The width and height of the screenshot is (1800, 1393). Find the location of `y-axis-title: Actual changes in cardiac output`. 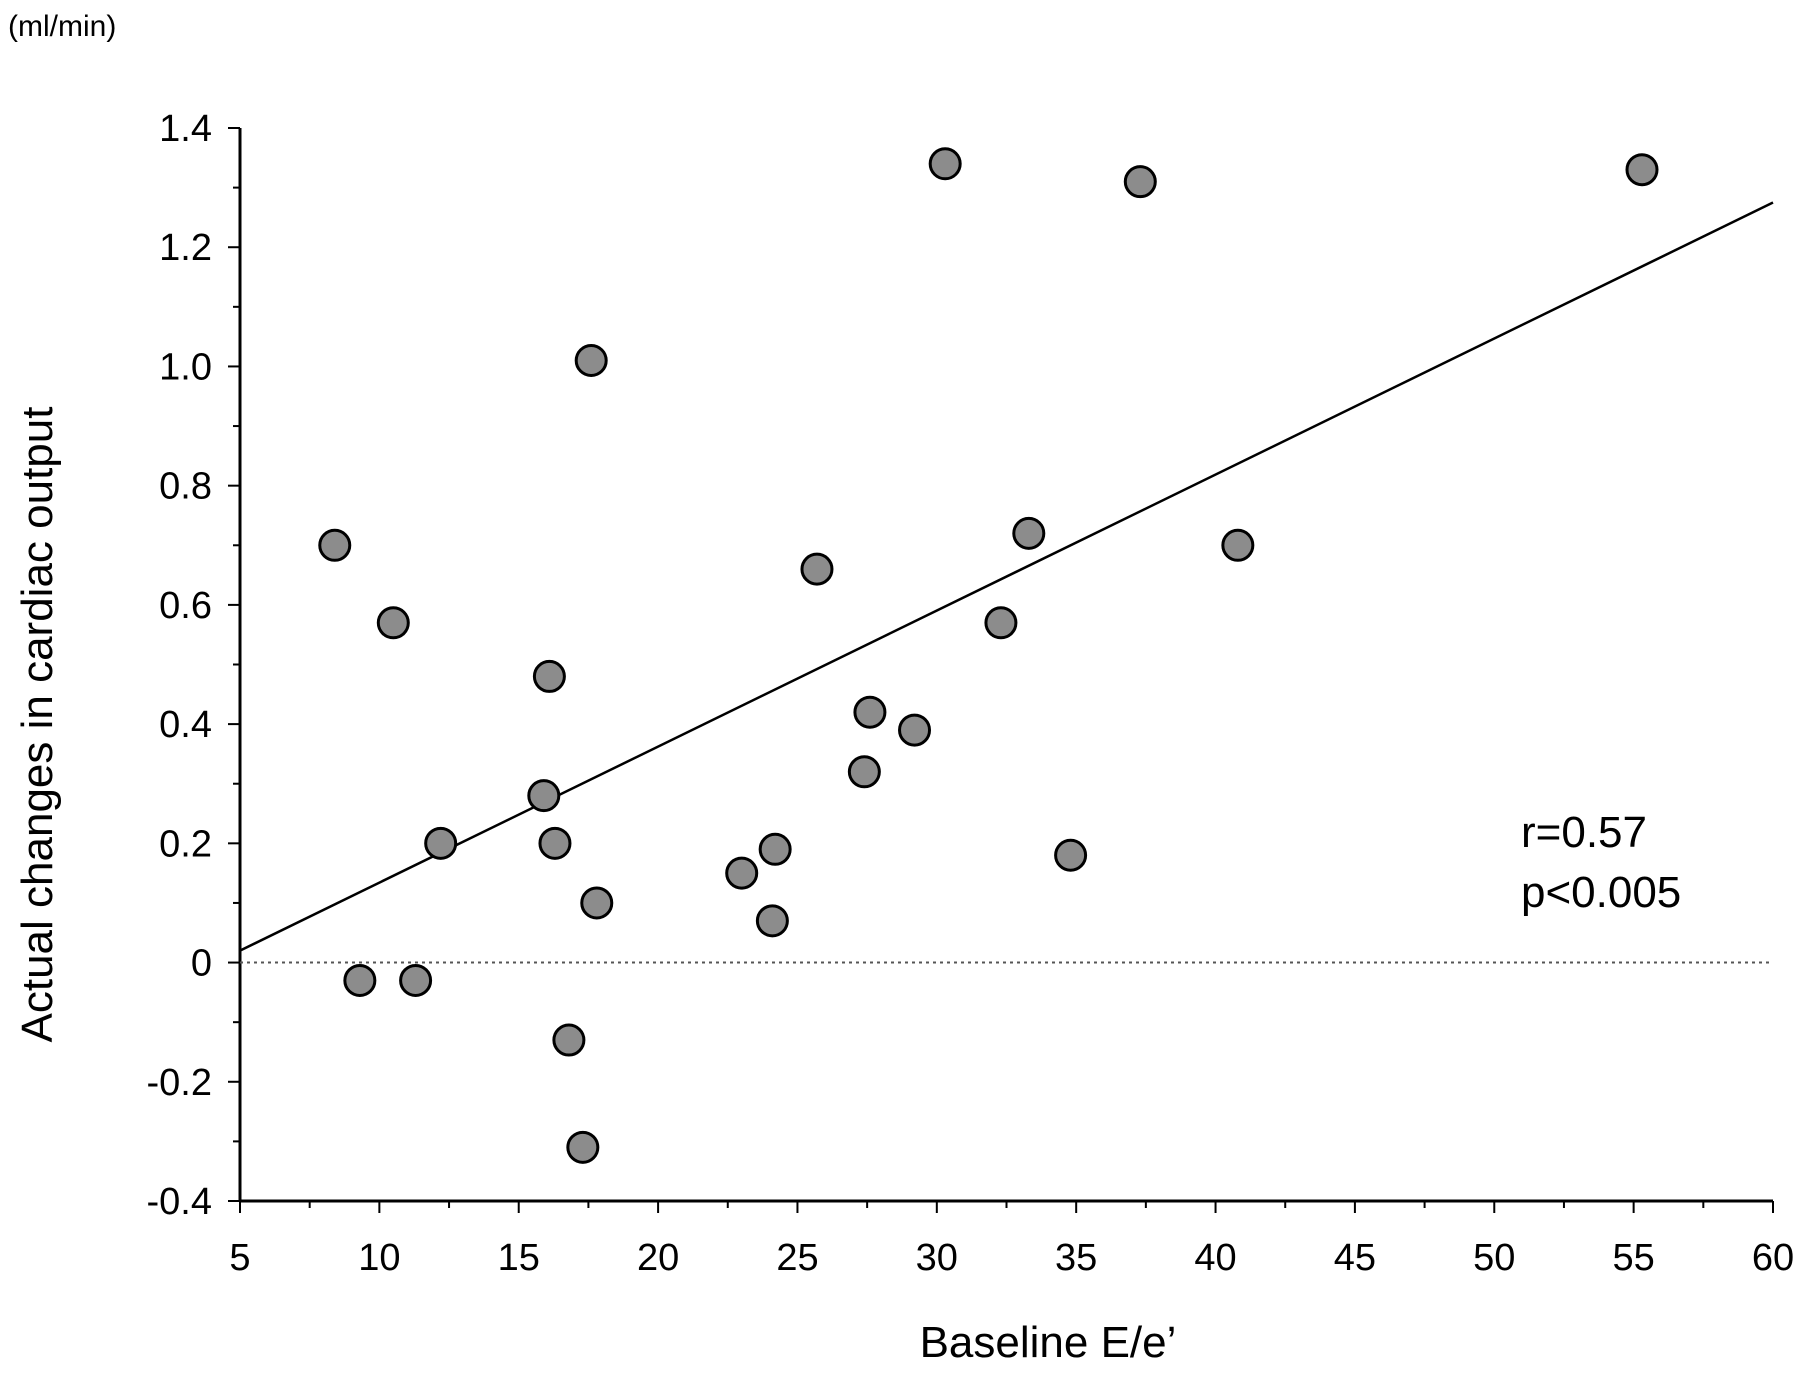

y-axis-title: Actual changes in cardiac output is located at coordinates (37, 725).